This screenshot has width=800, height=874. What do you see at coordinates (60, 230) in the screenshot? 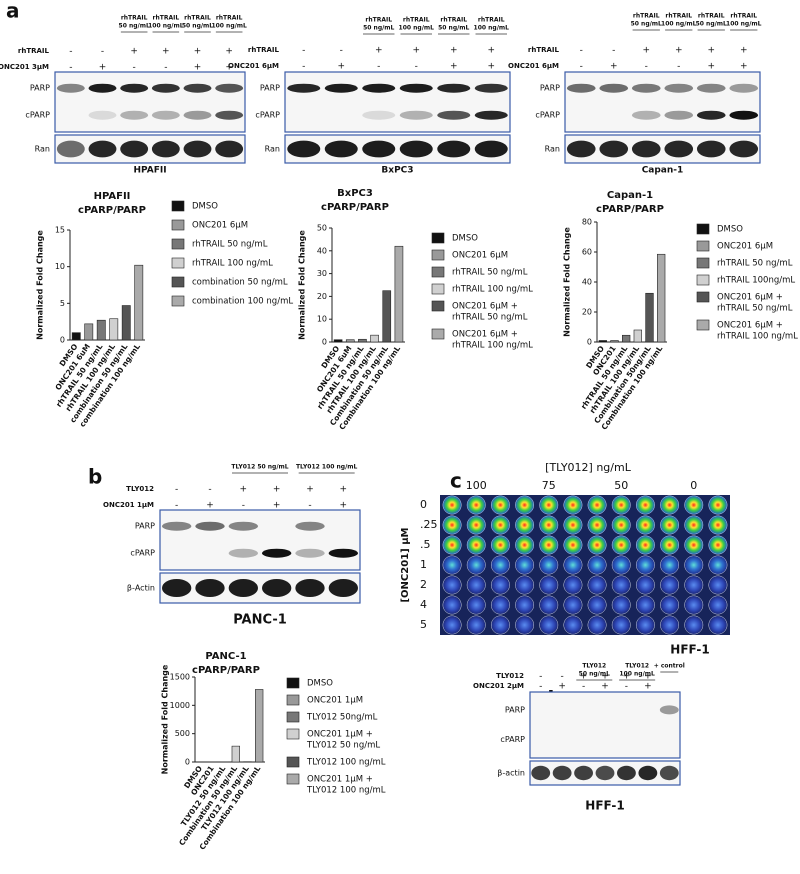
I see `y-tick-label: 15` at bounding box center [60, 230].